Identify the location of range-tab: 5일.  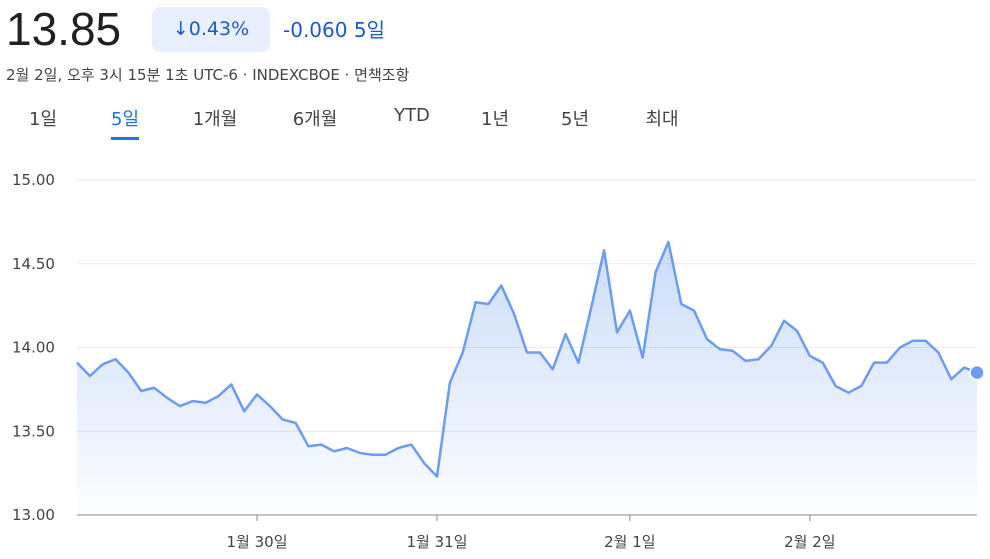
(125, 122).